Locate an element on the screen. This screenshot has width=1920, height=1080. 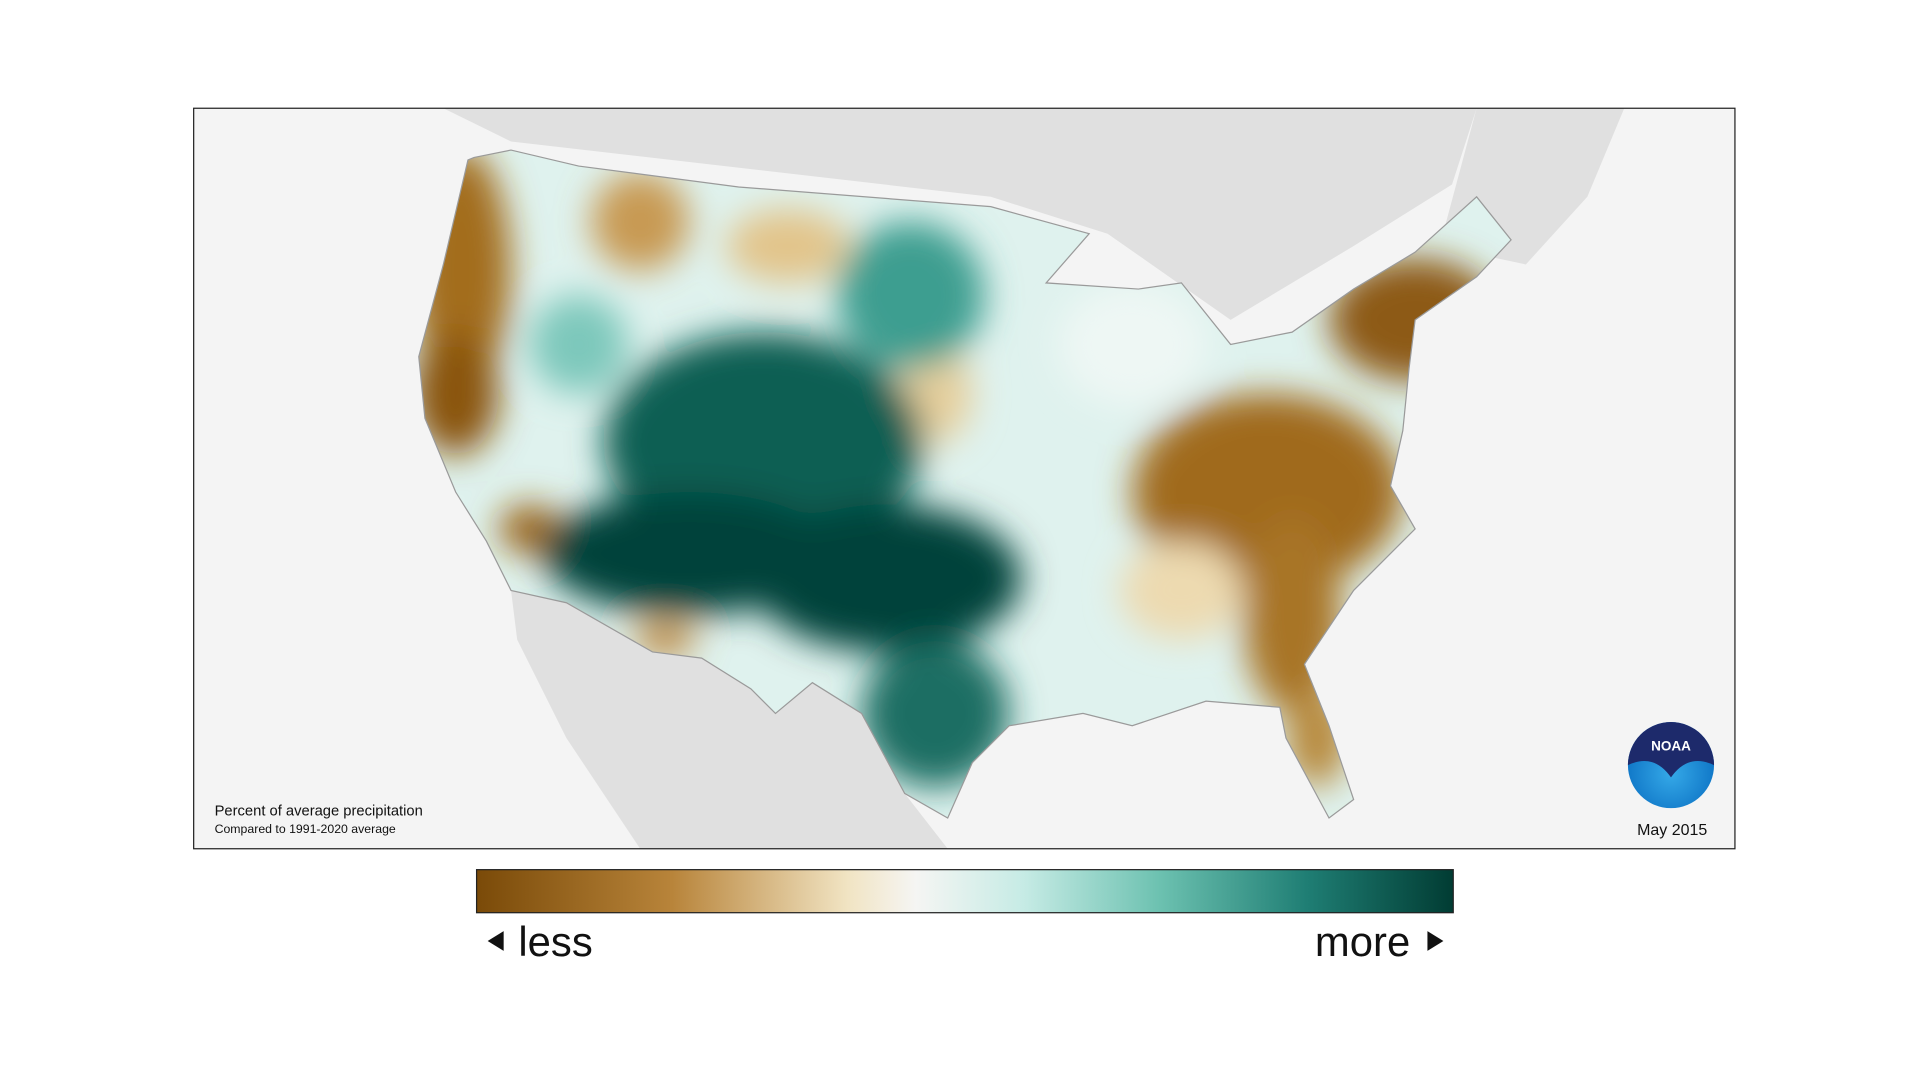
more-arrow is located at coordinates (1435, 941).